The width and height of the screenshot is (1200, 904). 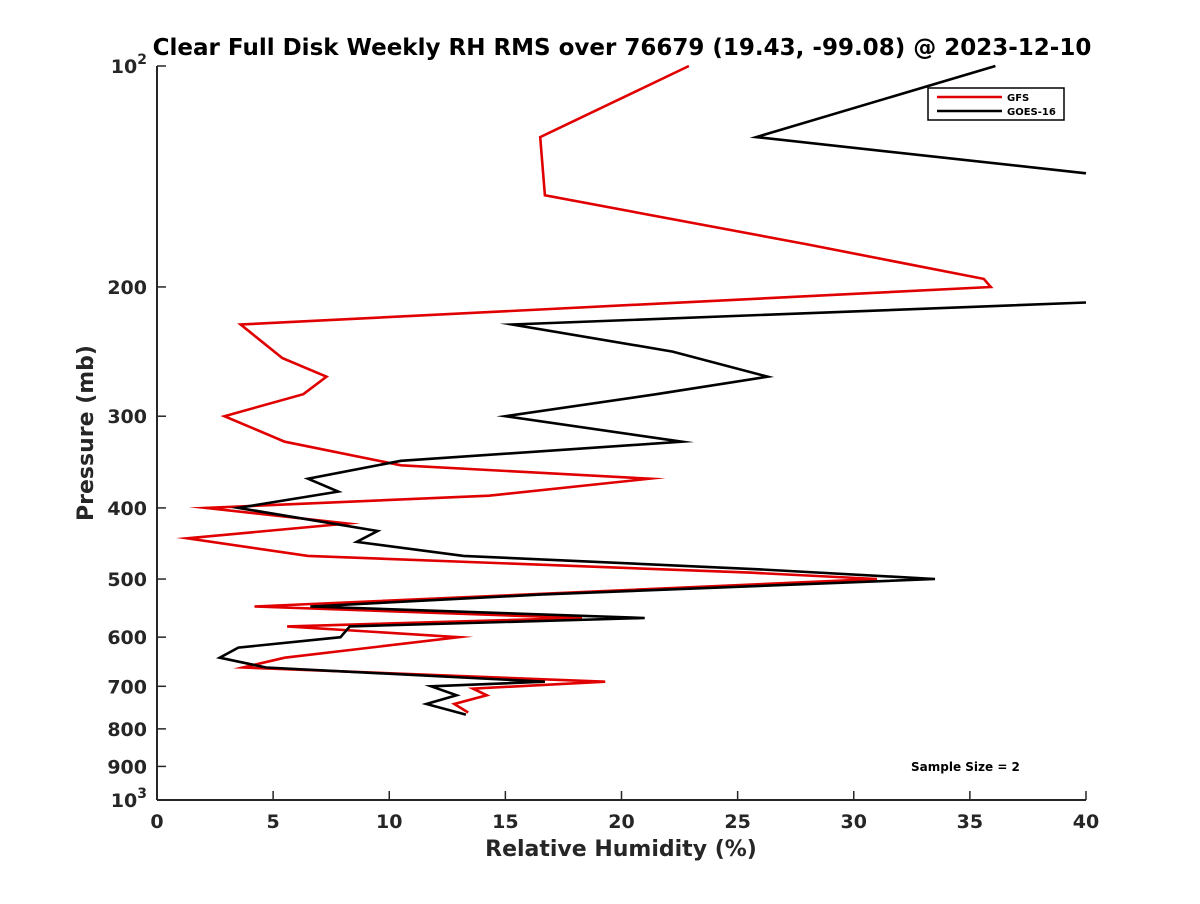 What do you see at coordinates (1086, 822) in the screenshot?
I see `x-tick-label-40: 40` at bounding box center [1086, 822].